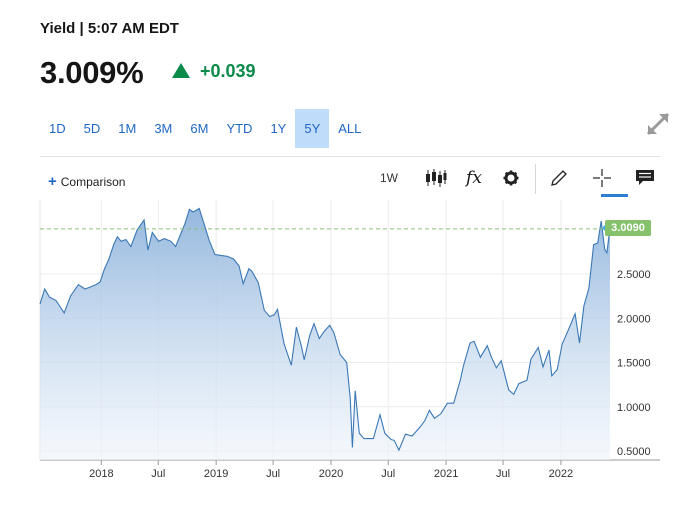 The image size is (685, 506). Describe the element at coordinates (634, 319) in the screenshot. I see `y-tick-label: 2.0000` at that location.